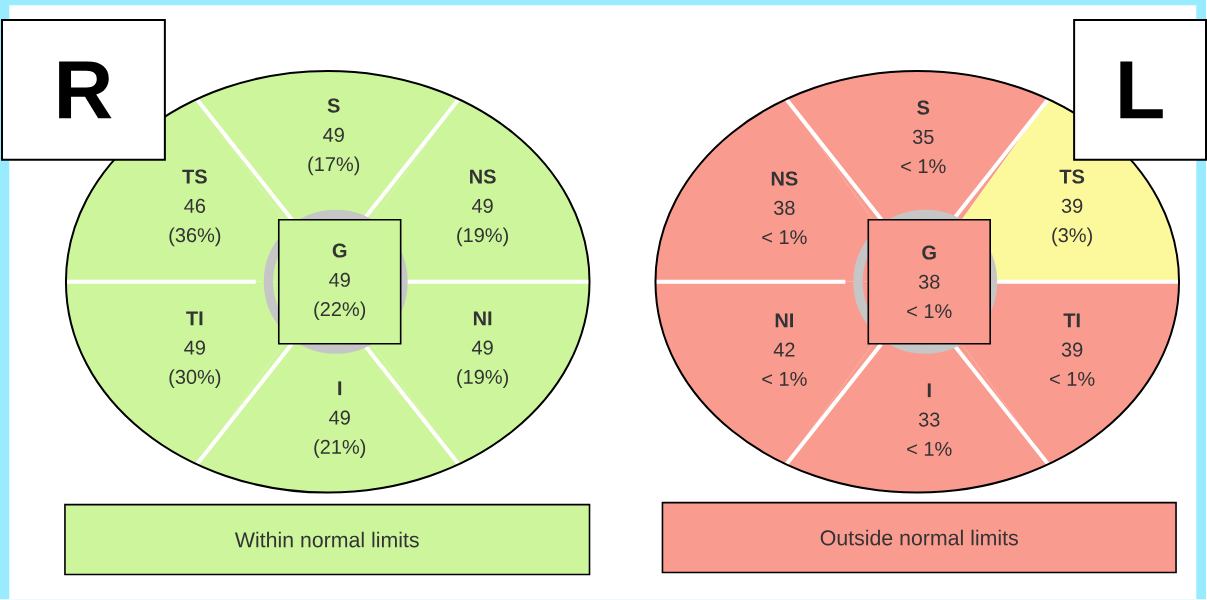 The width and height of the screenshot is (1207, 600). What do you see at coordinates (195, 206) in the screenshot?
I see `data-label: 46` at bounding box center [195, 206].